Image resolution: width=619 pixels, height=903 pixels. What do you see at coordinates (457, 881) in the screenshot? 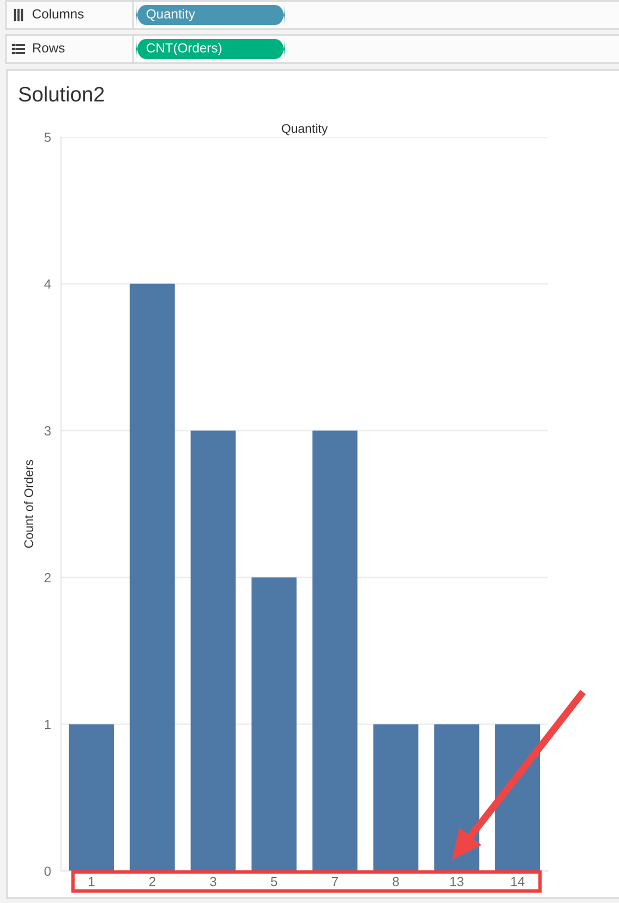
I see `x-tick-label: 13` at bounding box center [457, 881].